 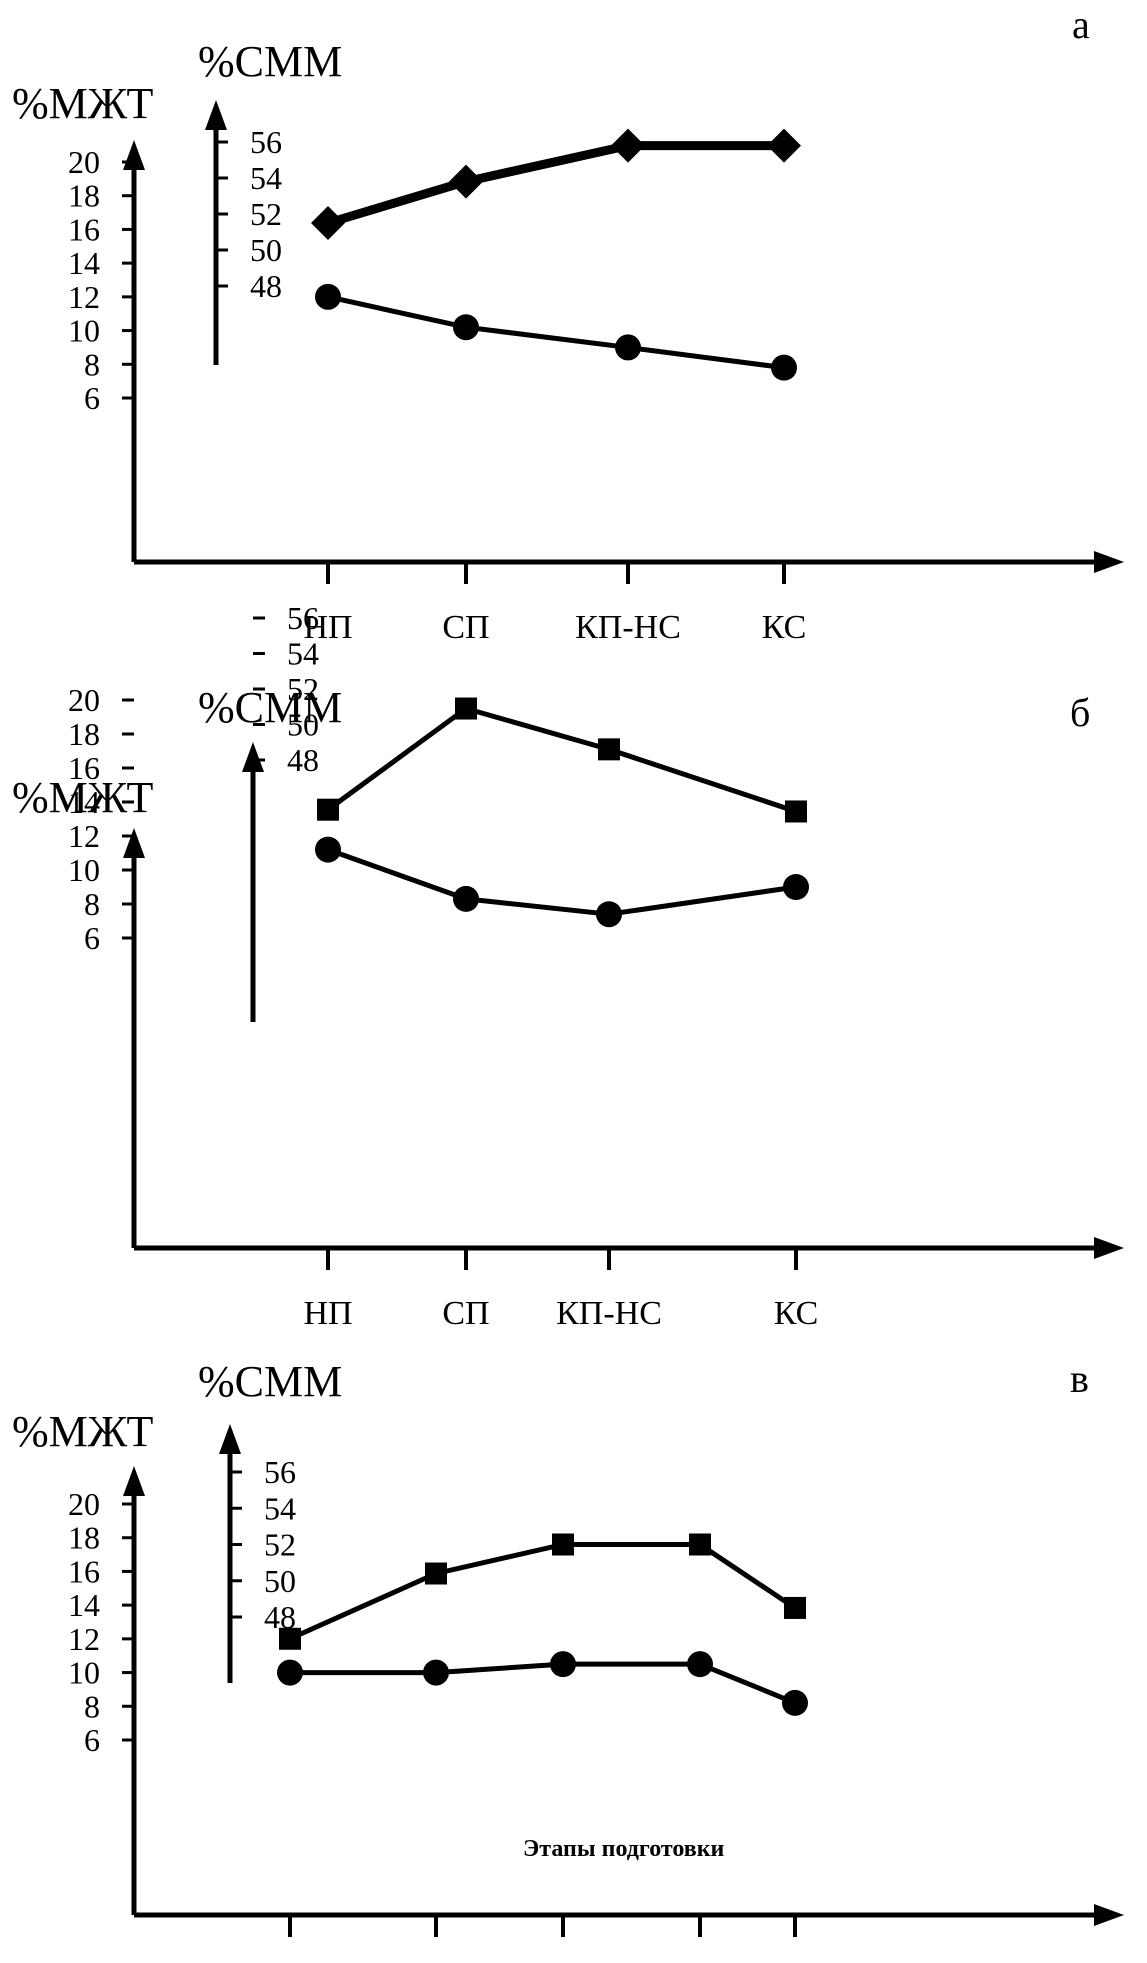 I want to click on annotation-text: Этапы подготовки, so click(x=624, y=1849).